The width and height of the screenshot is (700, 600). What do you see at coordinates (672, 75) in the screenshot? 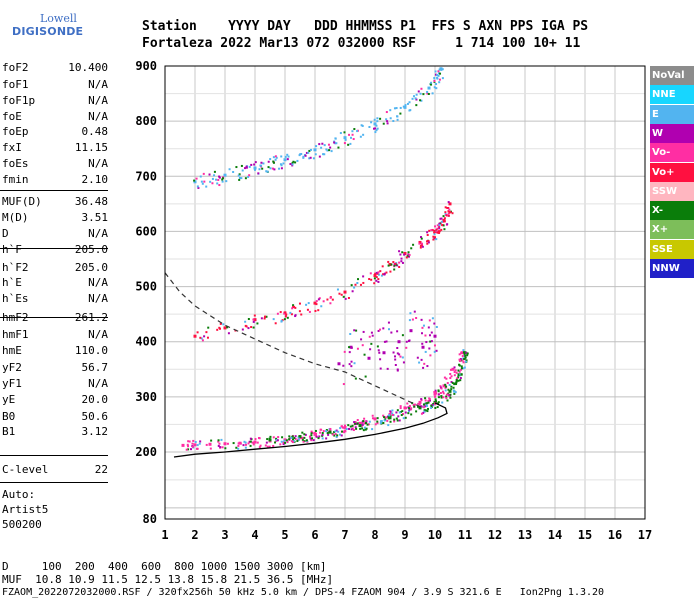
I see `legend-item: NoVal` at bounding box center [672, 75].